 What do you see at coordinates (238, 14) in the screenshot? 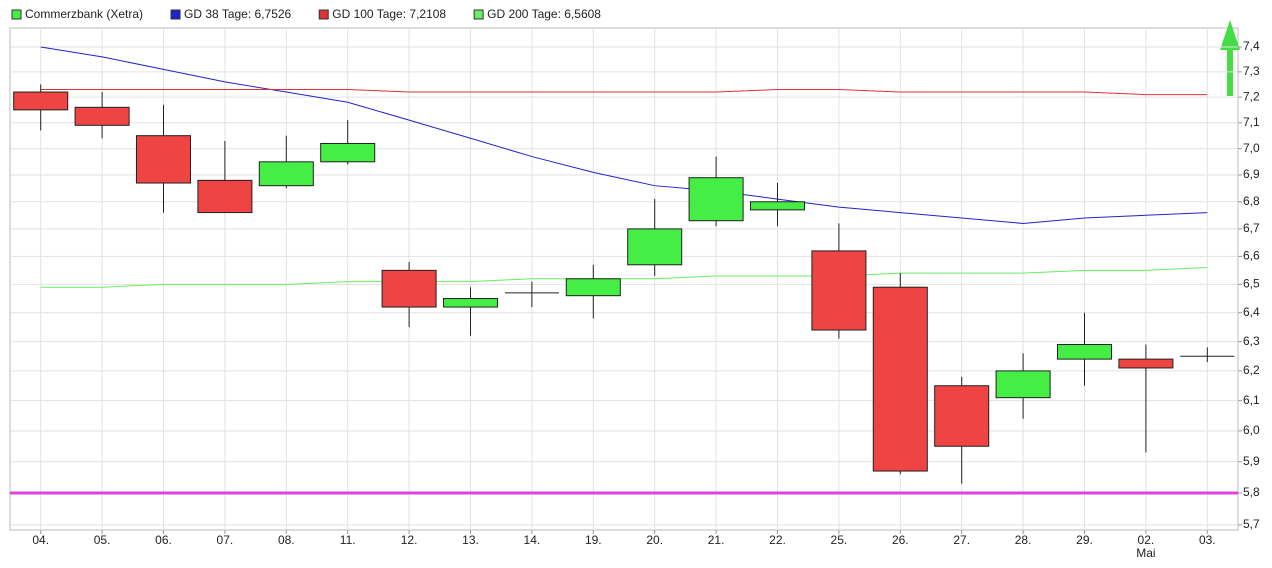
I see `legend-label: GD 38 Tage: 6,7526` at bounding box center [238, 14].